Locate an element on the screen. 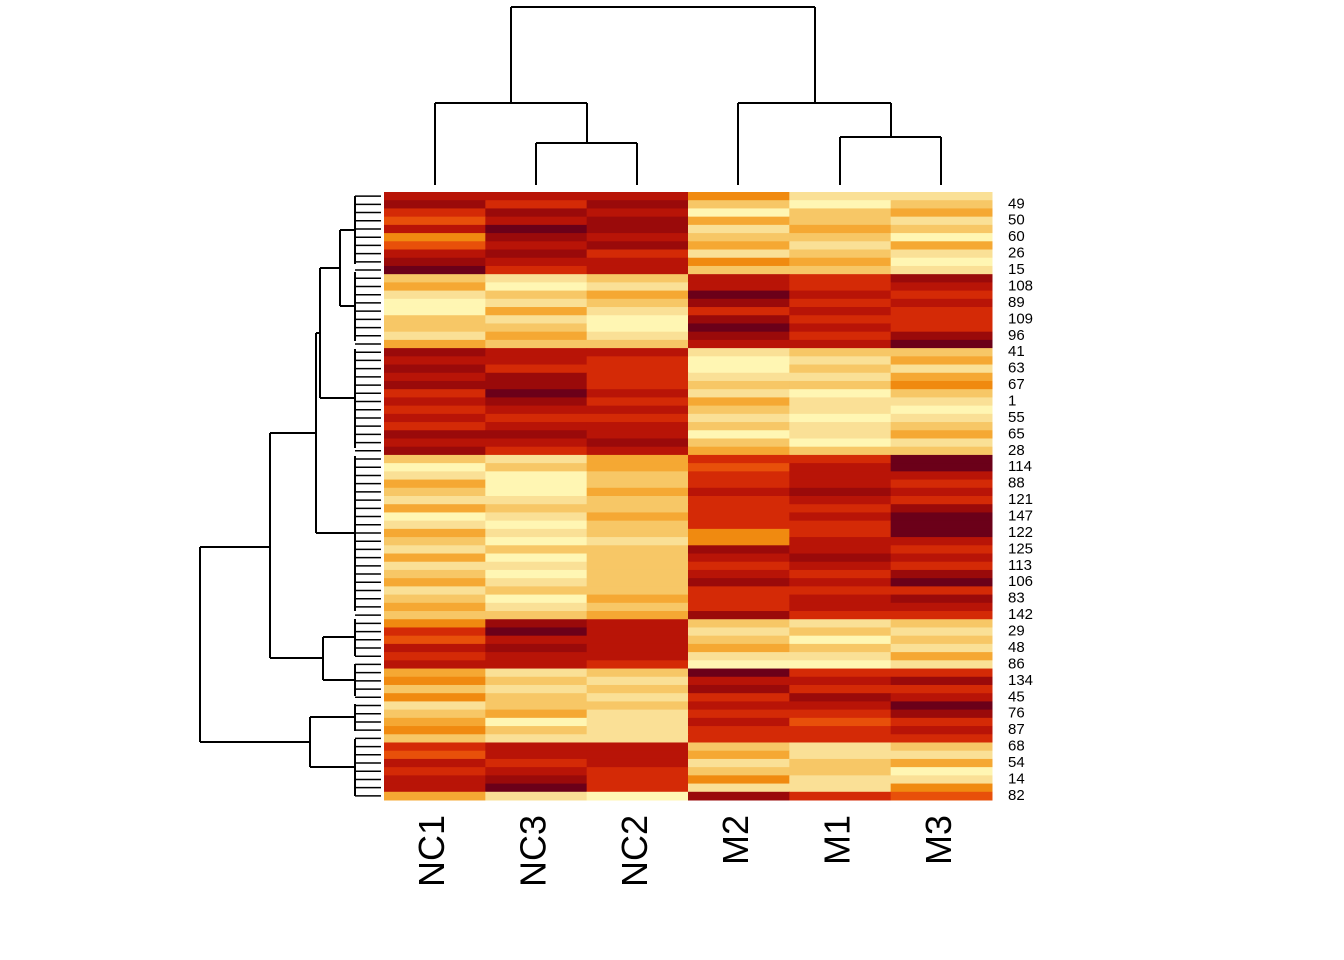 This screenshot has height=960, width=1344. row-label: 83 is located at coordinates (1016, 598).